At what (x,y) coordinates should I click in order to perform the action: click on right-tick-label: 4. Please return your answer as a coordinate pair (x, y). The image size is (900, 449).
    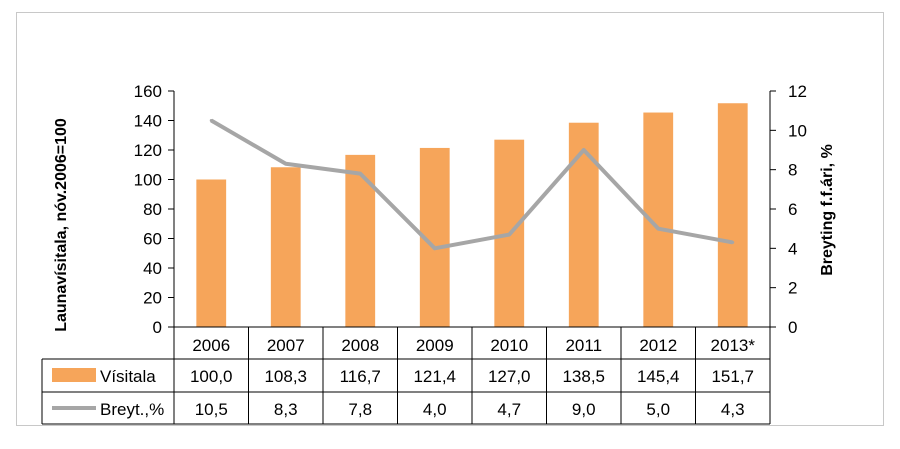
    Looking at the image, I should click on (792, 248).